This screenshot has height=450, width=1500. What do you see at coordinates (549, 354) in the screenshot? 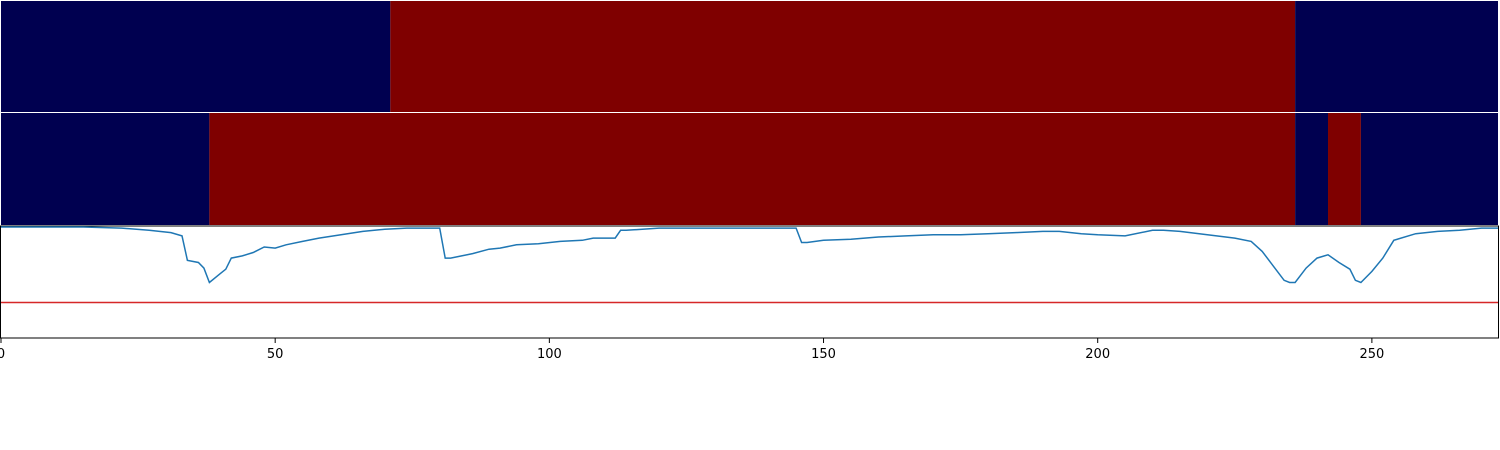
I see `x-tick-label: 100` at bounding box center [549, 354].